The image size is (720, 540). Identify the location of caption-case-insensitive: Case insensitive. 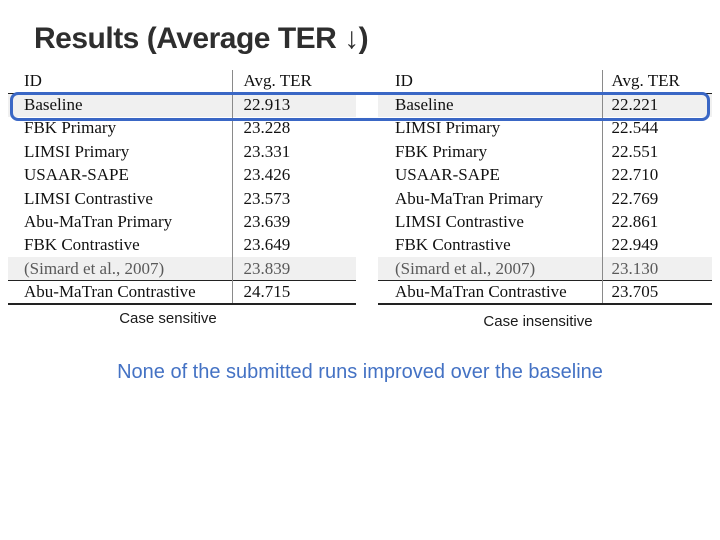
(538, 321).